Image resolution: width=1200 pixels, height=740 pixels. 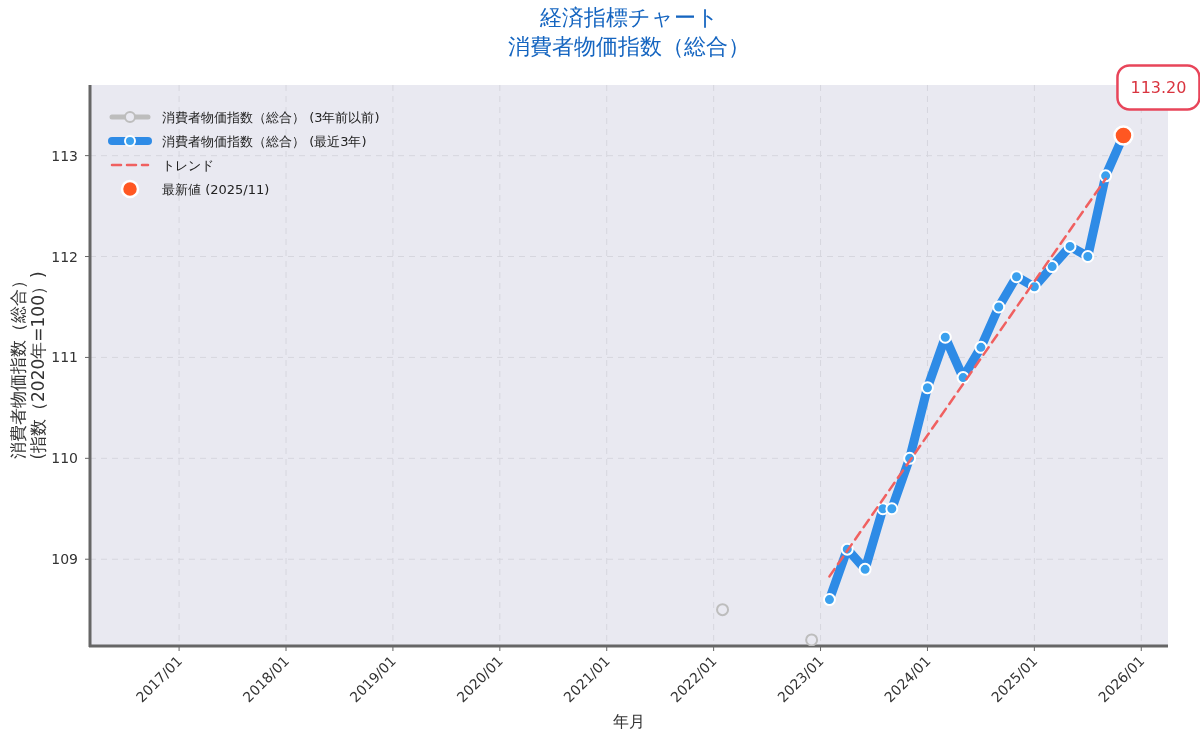 I want to click on y-tick-label: 113, so click(x=64, y=155).